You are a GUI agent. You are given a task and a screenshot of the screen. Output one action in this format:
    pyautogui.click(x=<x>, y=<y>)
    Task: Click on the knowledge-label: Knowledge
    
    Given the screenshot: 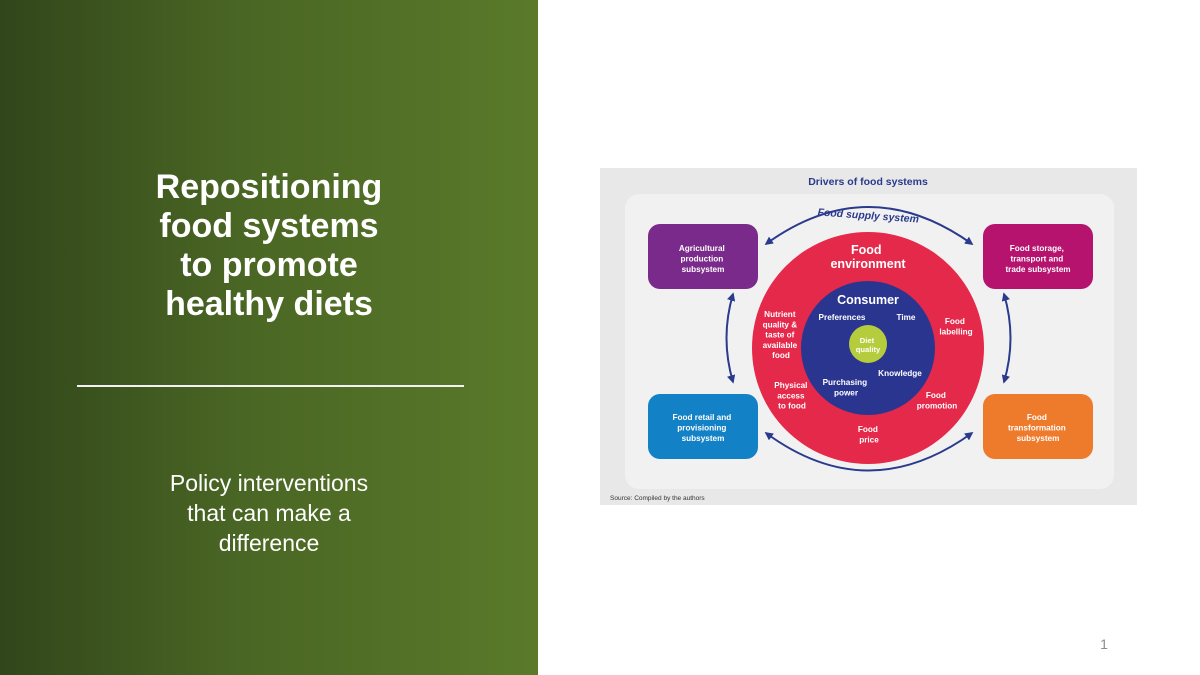 What is the action you would take?
    pyautogui.click(x=900, y=373)
    